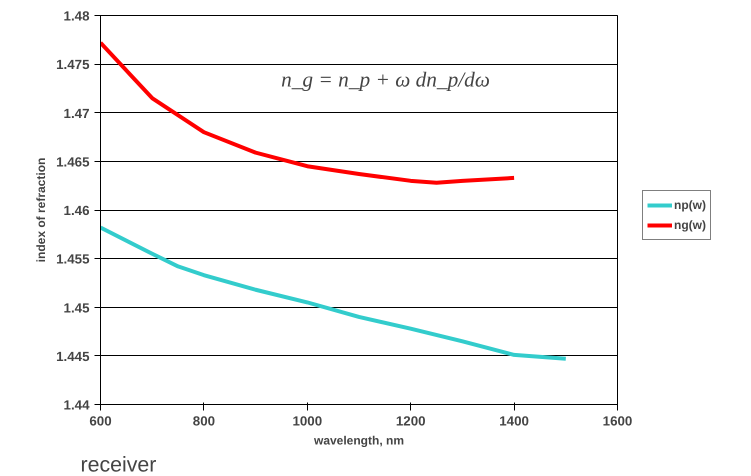 The height and width of the screenshot is (476, 751). Describe the element at coordinates (77, 405) in the screenshot. I see `y-tick-label: 1.44` at that location.